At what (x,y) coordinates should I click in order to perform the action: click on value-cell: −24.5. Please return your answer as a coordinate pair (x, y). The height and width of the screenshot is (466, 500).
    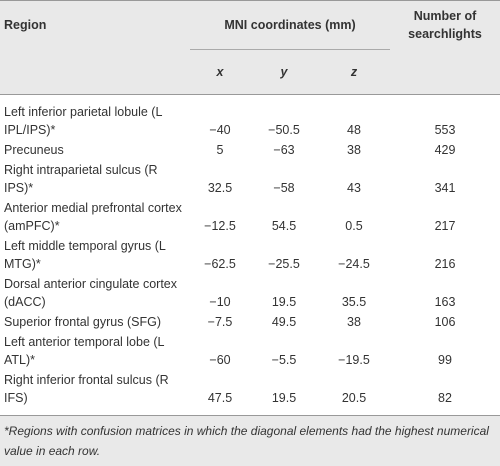
    Looking at the image, I should click on (354, 264).